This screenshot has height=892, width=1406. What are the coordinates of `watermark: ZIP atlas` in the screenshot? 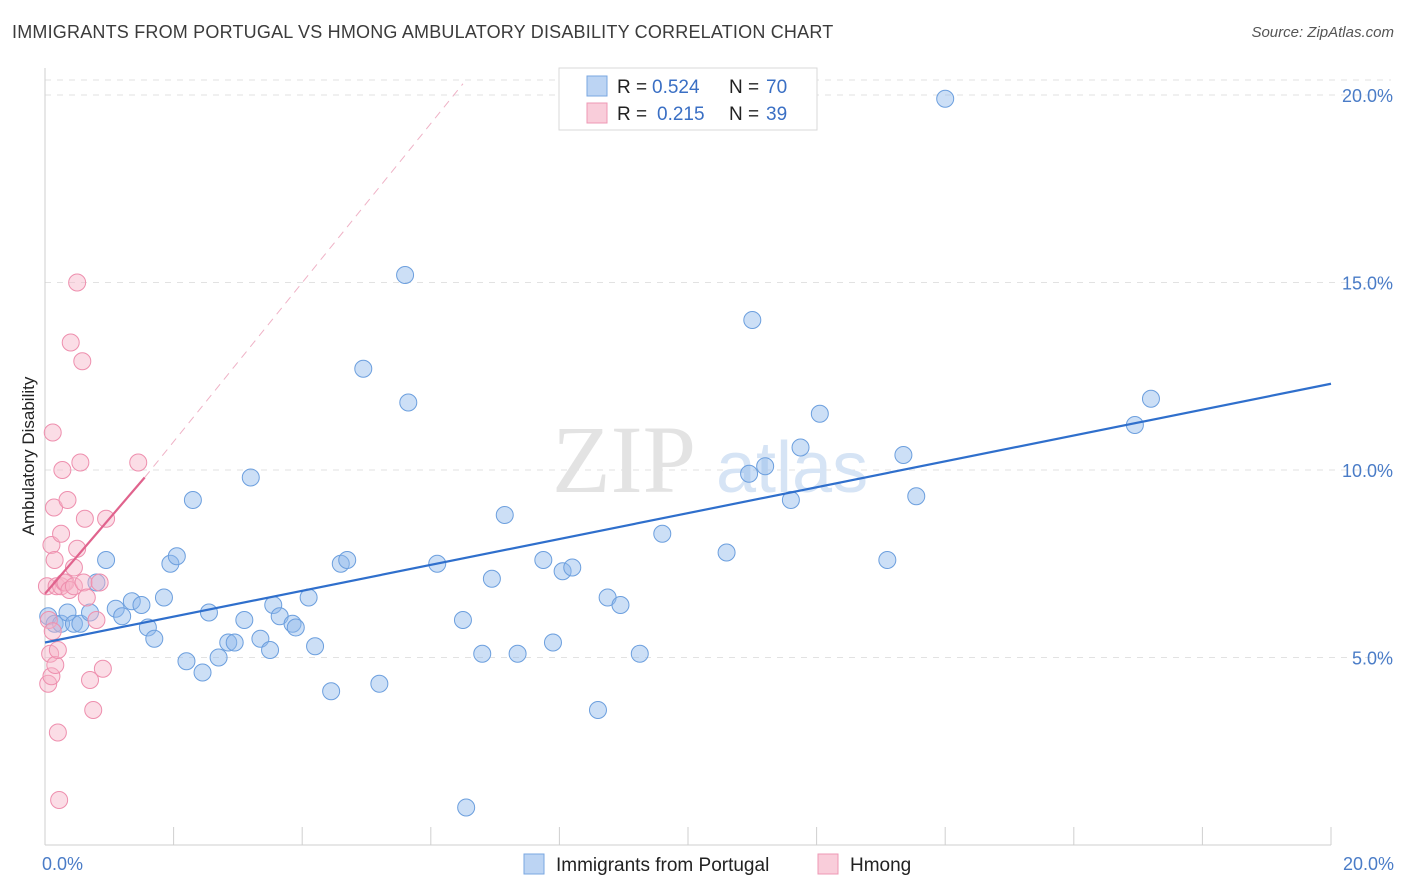 It's located at (710, 459).